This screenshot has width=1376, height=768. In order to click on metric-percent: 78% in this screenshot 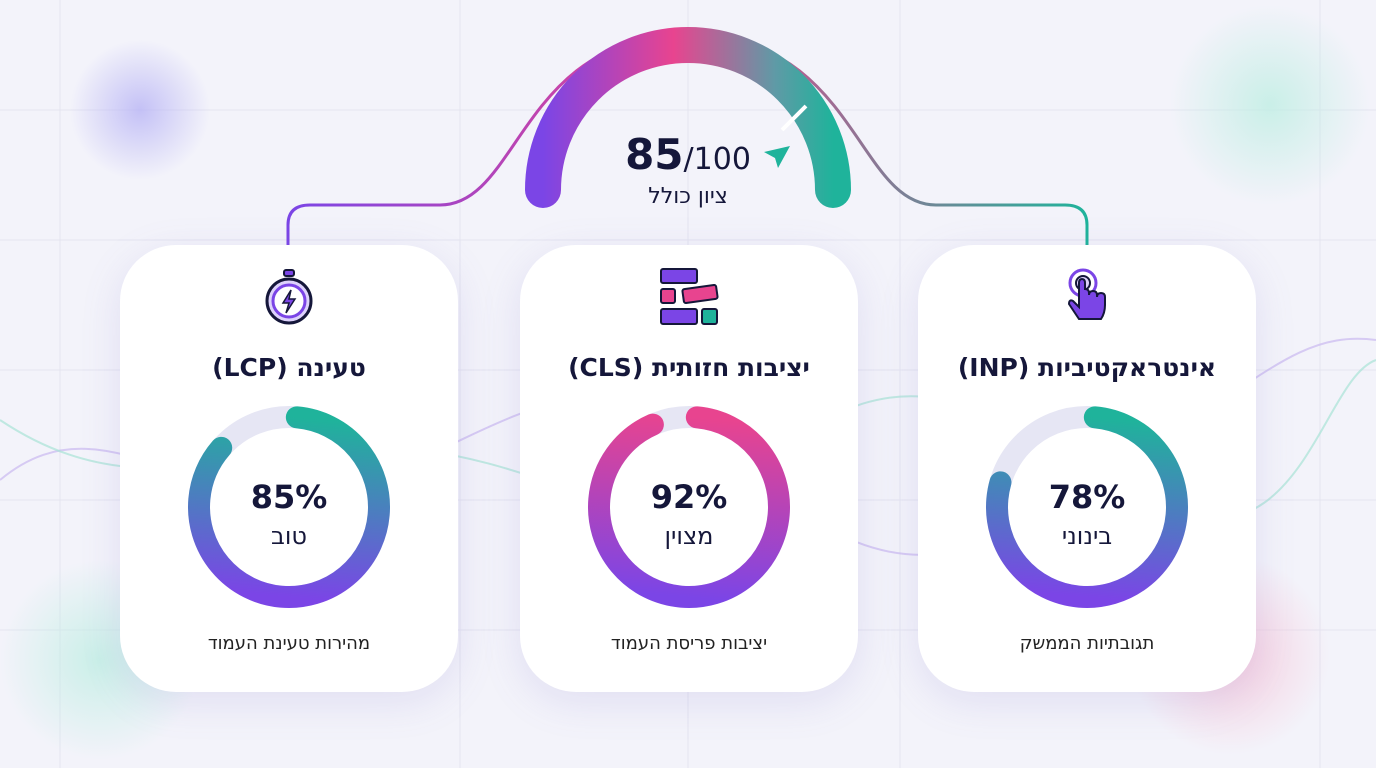, I will do `click(1087, 497)`.